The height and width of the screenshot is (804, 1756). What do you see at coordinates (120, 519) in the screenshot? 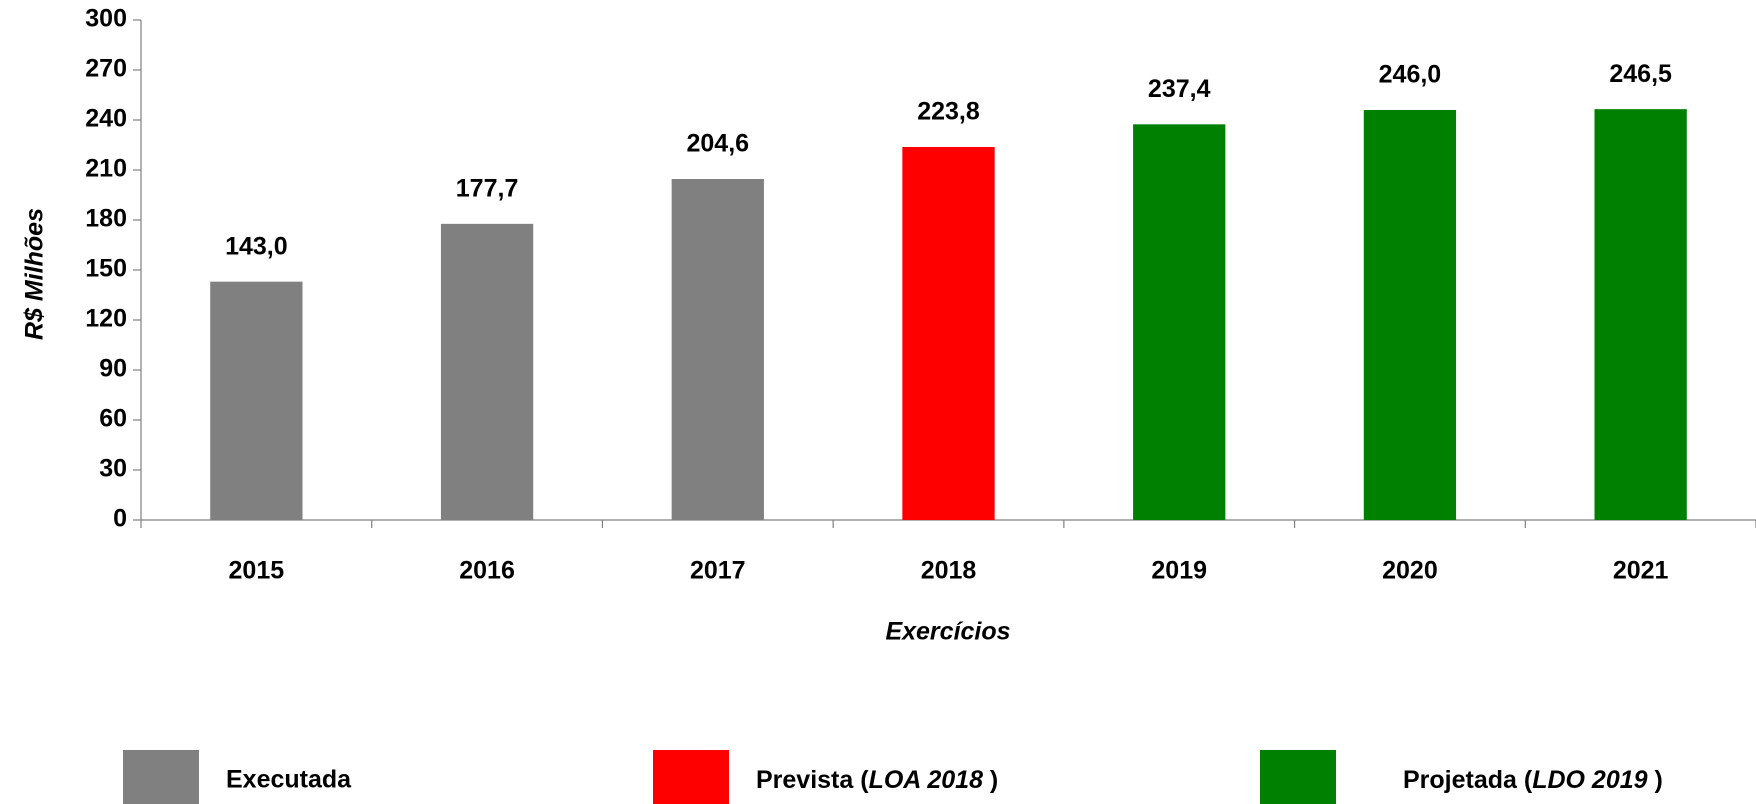
I see `y-tick-label: 0` at bounding box center [120, 519].